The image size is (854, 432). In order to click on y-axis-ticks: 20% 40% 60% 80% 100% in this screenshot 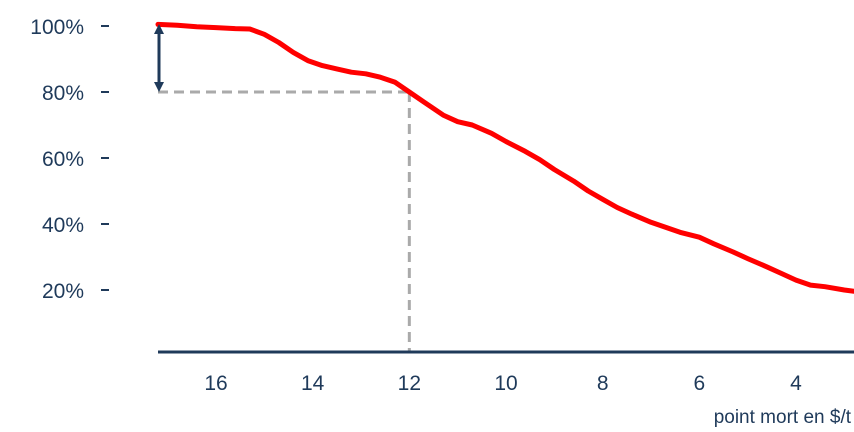, I will do `click(69, 159)`.